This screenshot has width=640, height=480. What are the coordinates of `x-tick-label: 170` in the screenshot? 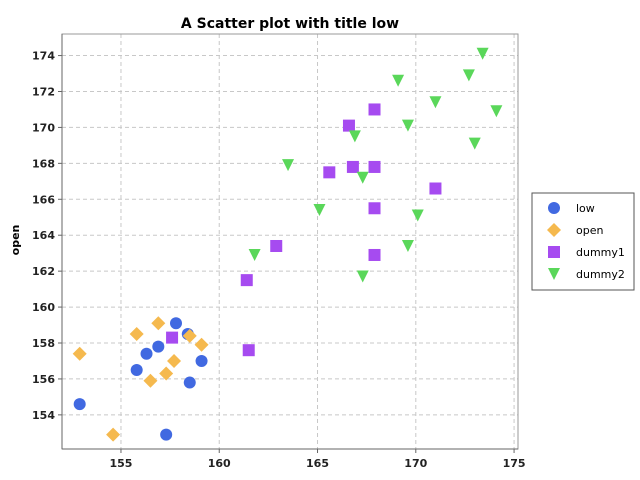 It's located at (415, 463).